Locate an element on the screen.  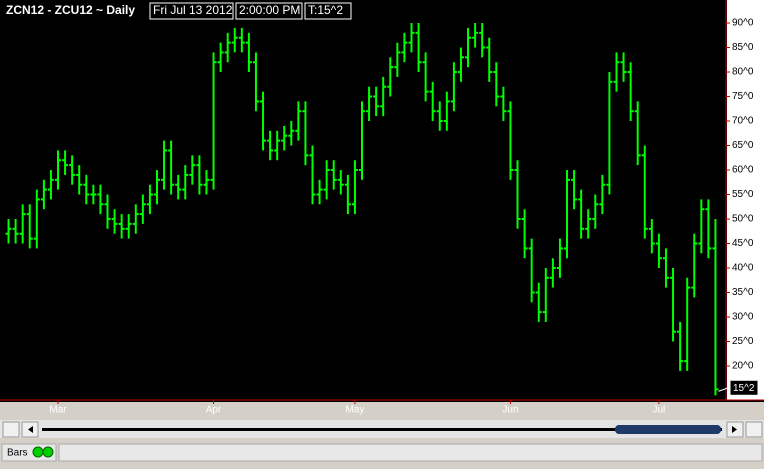
y-tick-label: 20^0 is located at coordinates (743, 366).